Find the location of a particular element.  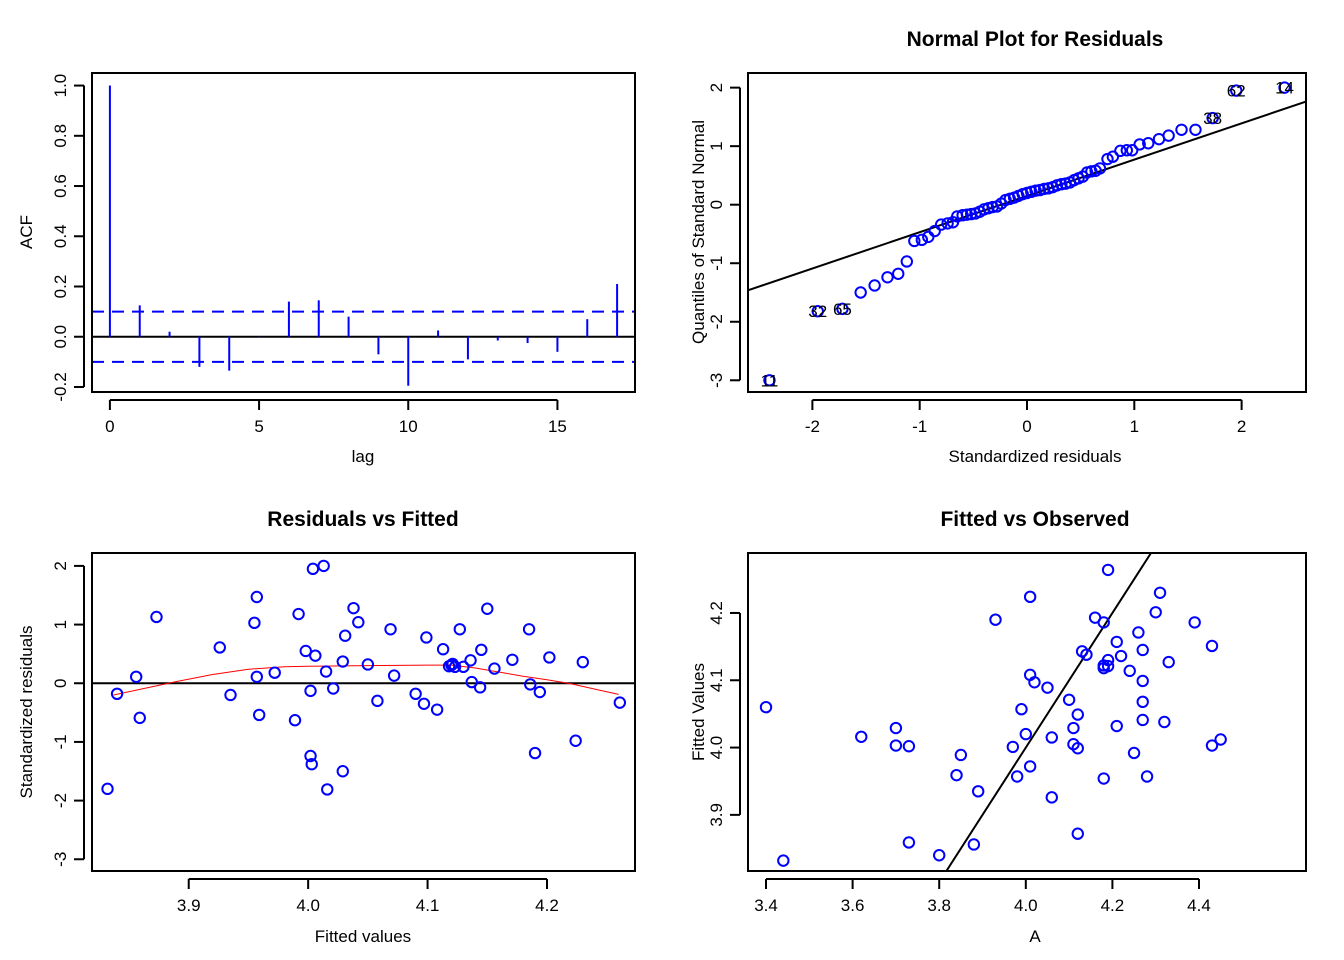

acf-x-tick-label: 5 is located at coordinates (258, 426).